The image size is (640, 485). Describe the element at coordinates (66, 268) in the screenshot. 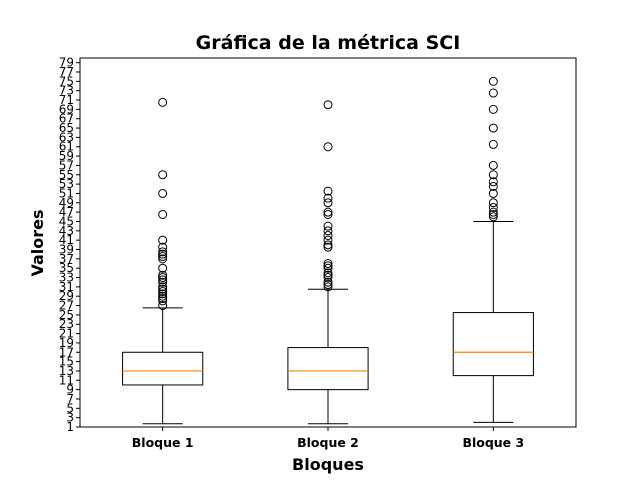

I see `y-tick-label: 35` at that location.